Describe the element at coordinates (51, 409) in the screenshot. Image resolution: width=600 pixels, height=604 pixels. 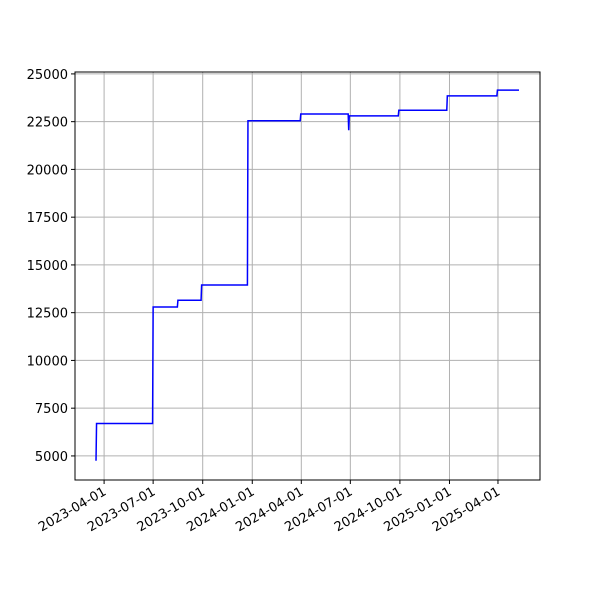
I see `y-tick-label: 7500` at that location.